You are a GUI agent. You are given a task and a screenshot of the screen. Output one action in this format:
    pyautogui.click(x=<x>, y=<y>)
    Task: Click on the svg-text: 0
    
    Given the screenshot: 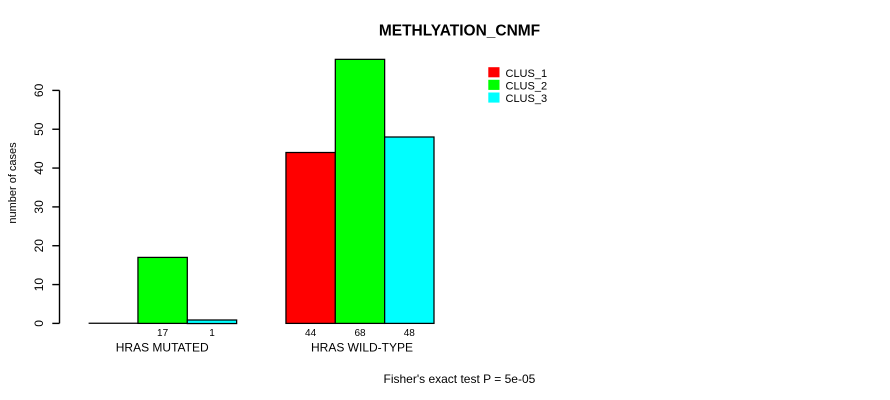 What is the action you would take?
    pyautogui.click(x=39, y=323)
    